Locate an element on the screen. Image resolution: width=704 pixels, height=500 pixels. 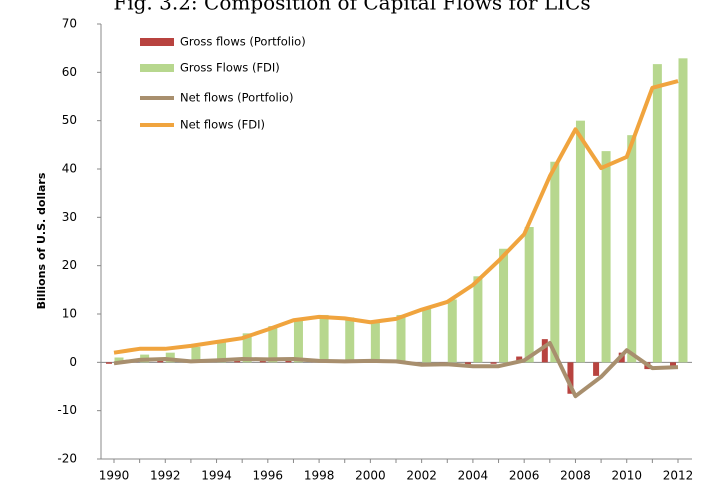
x-tick-label: 2000 is located at coordinates (370, 476).